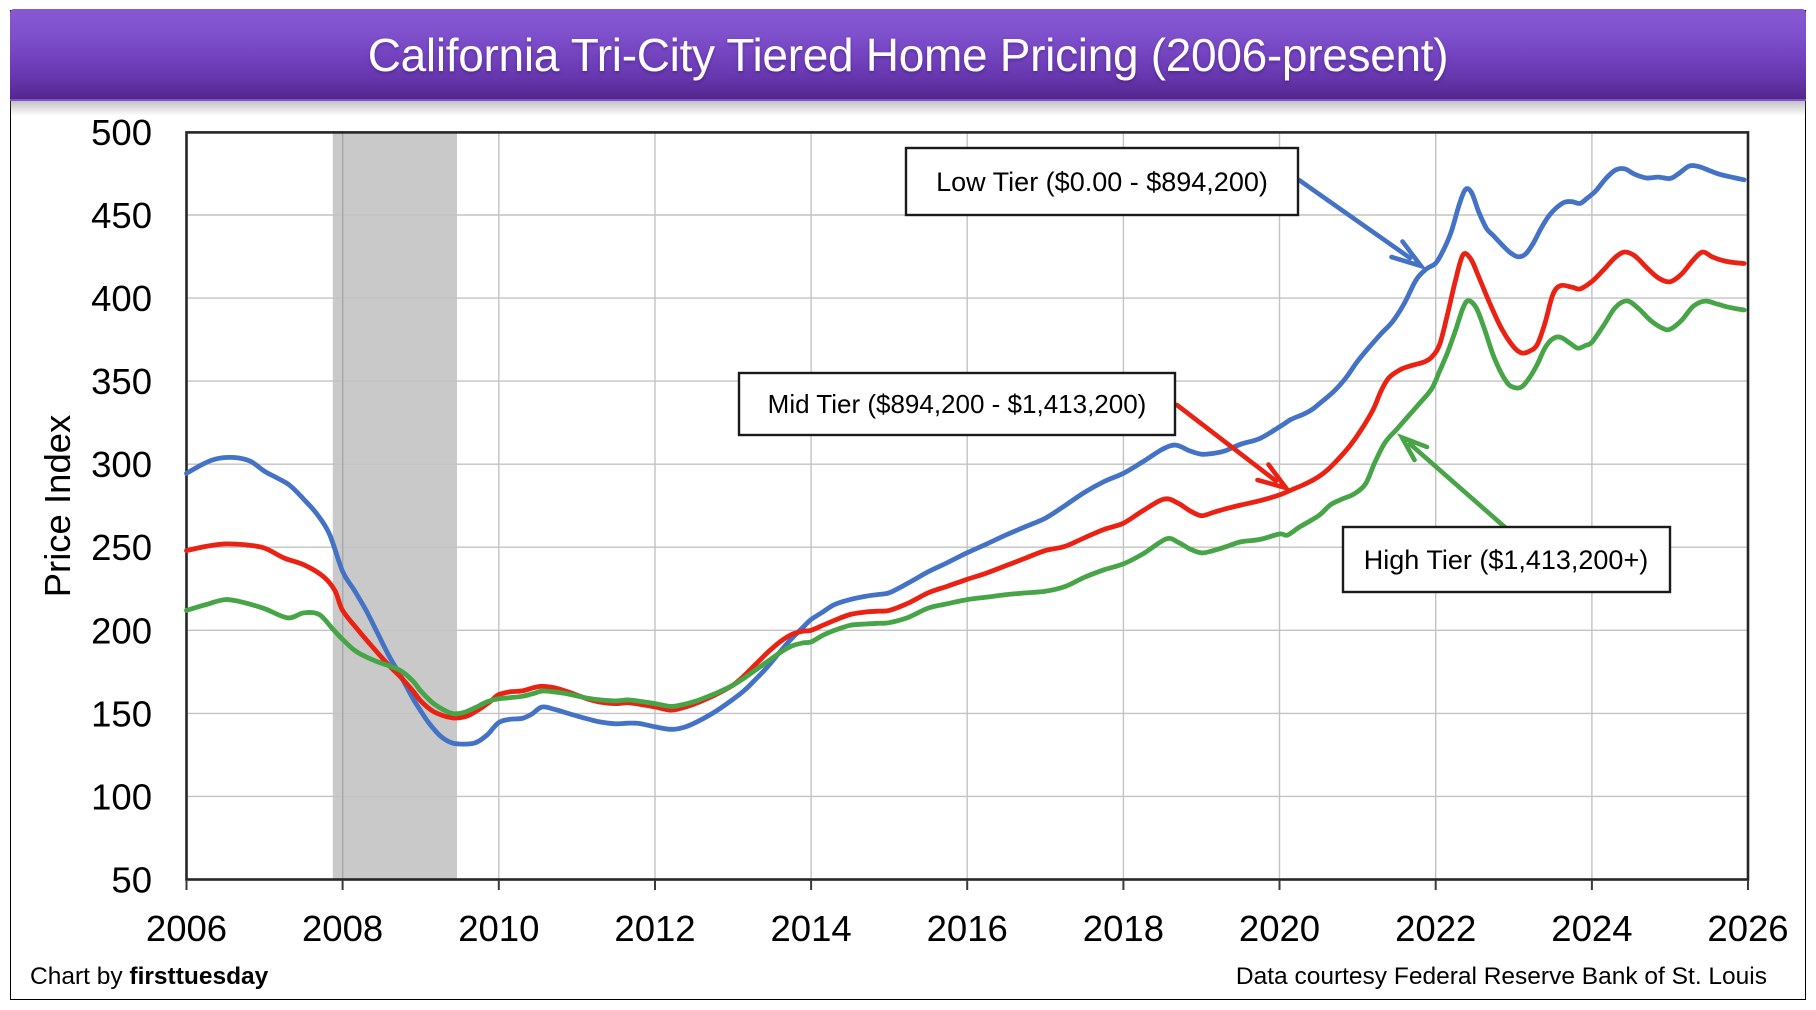 The height and width of the screenshot is (1010, 1816). I want to click on svg-text:Mid Tier ($894,200 - $1,413,20: Mid Tier ($894,200 - $1,413,200), so click(957, 404).